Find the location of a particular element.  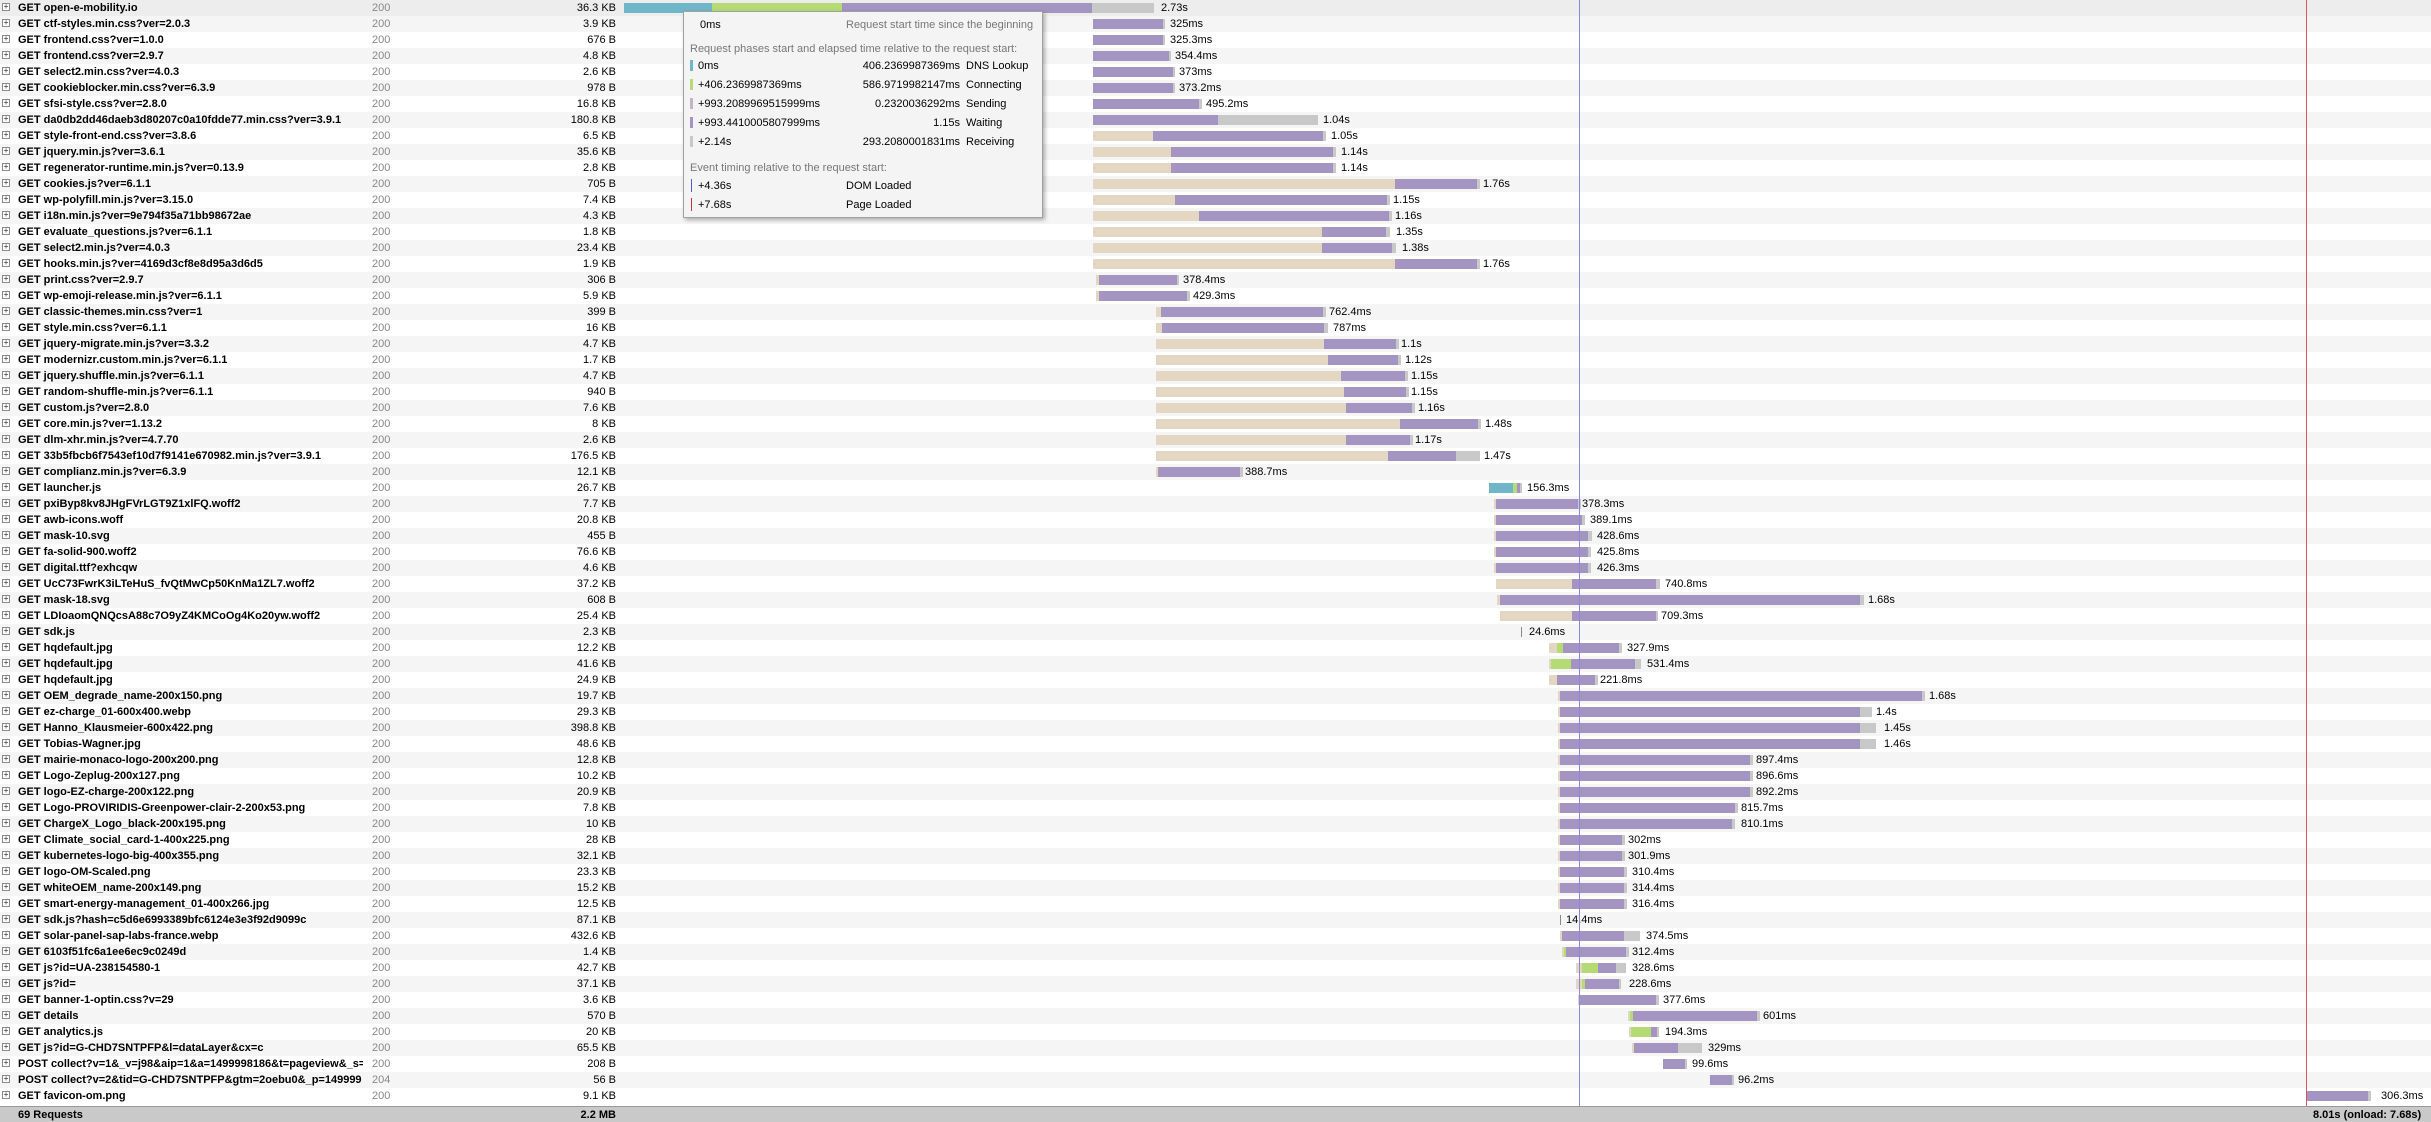

request-url: GET cookieblocker.min.css?ver=6.3.9 is located at coordinates (117, 88).